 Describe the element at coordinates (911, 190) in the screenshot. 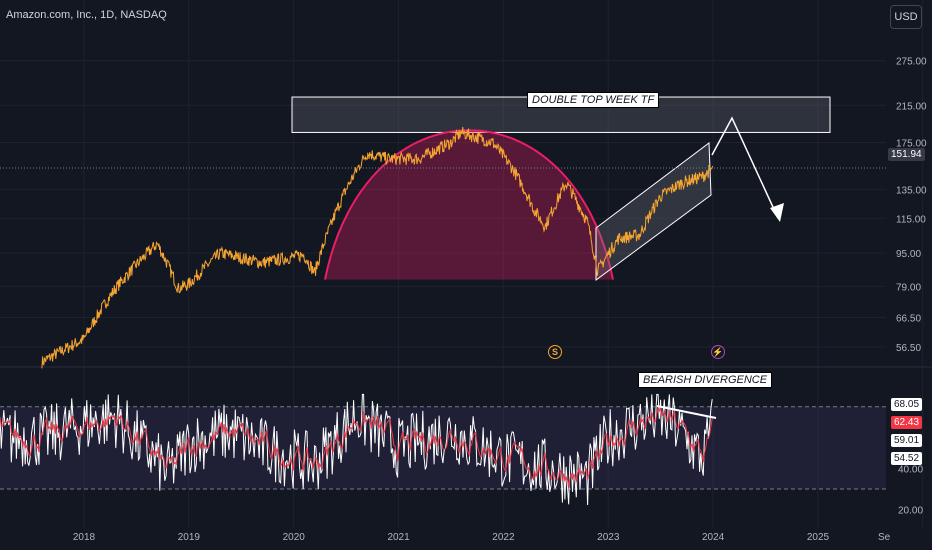

I see `price-tick-label: 135.00` at that location.